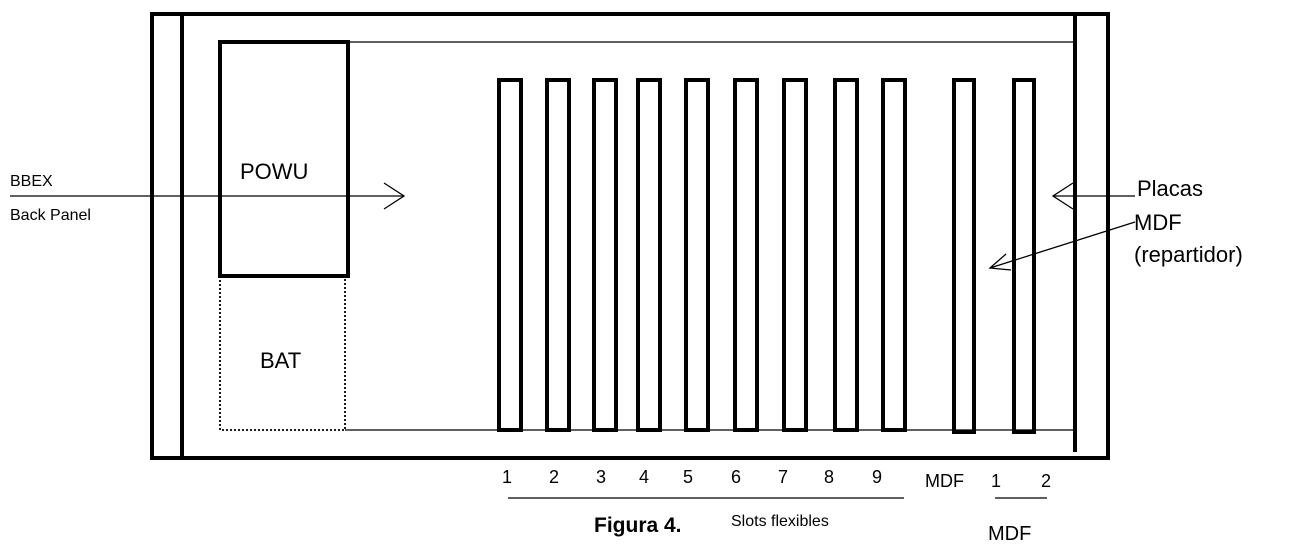 The height and width of the screenshot is (549, 1297). Describe the element at coordinates (877, 477) in the screenshot. I see `slot-number-9: 9` at that location.